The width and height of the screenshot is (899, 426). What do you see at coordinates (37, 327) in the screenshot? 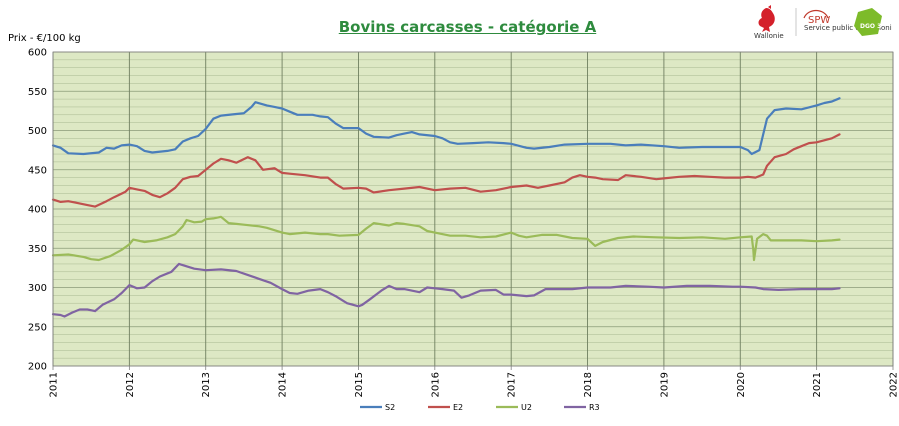
I see `y-tick-label: 250` at bounding box center [37, 327].